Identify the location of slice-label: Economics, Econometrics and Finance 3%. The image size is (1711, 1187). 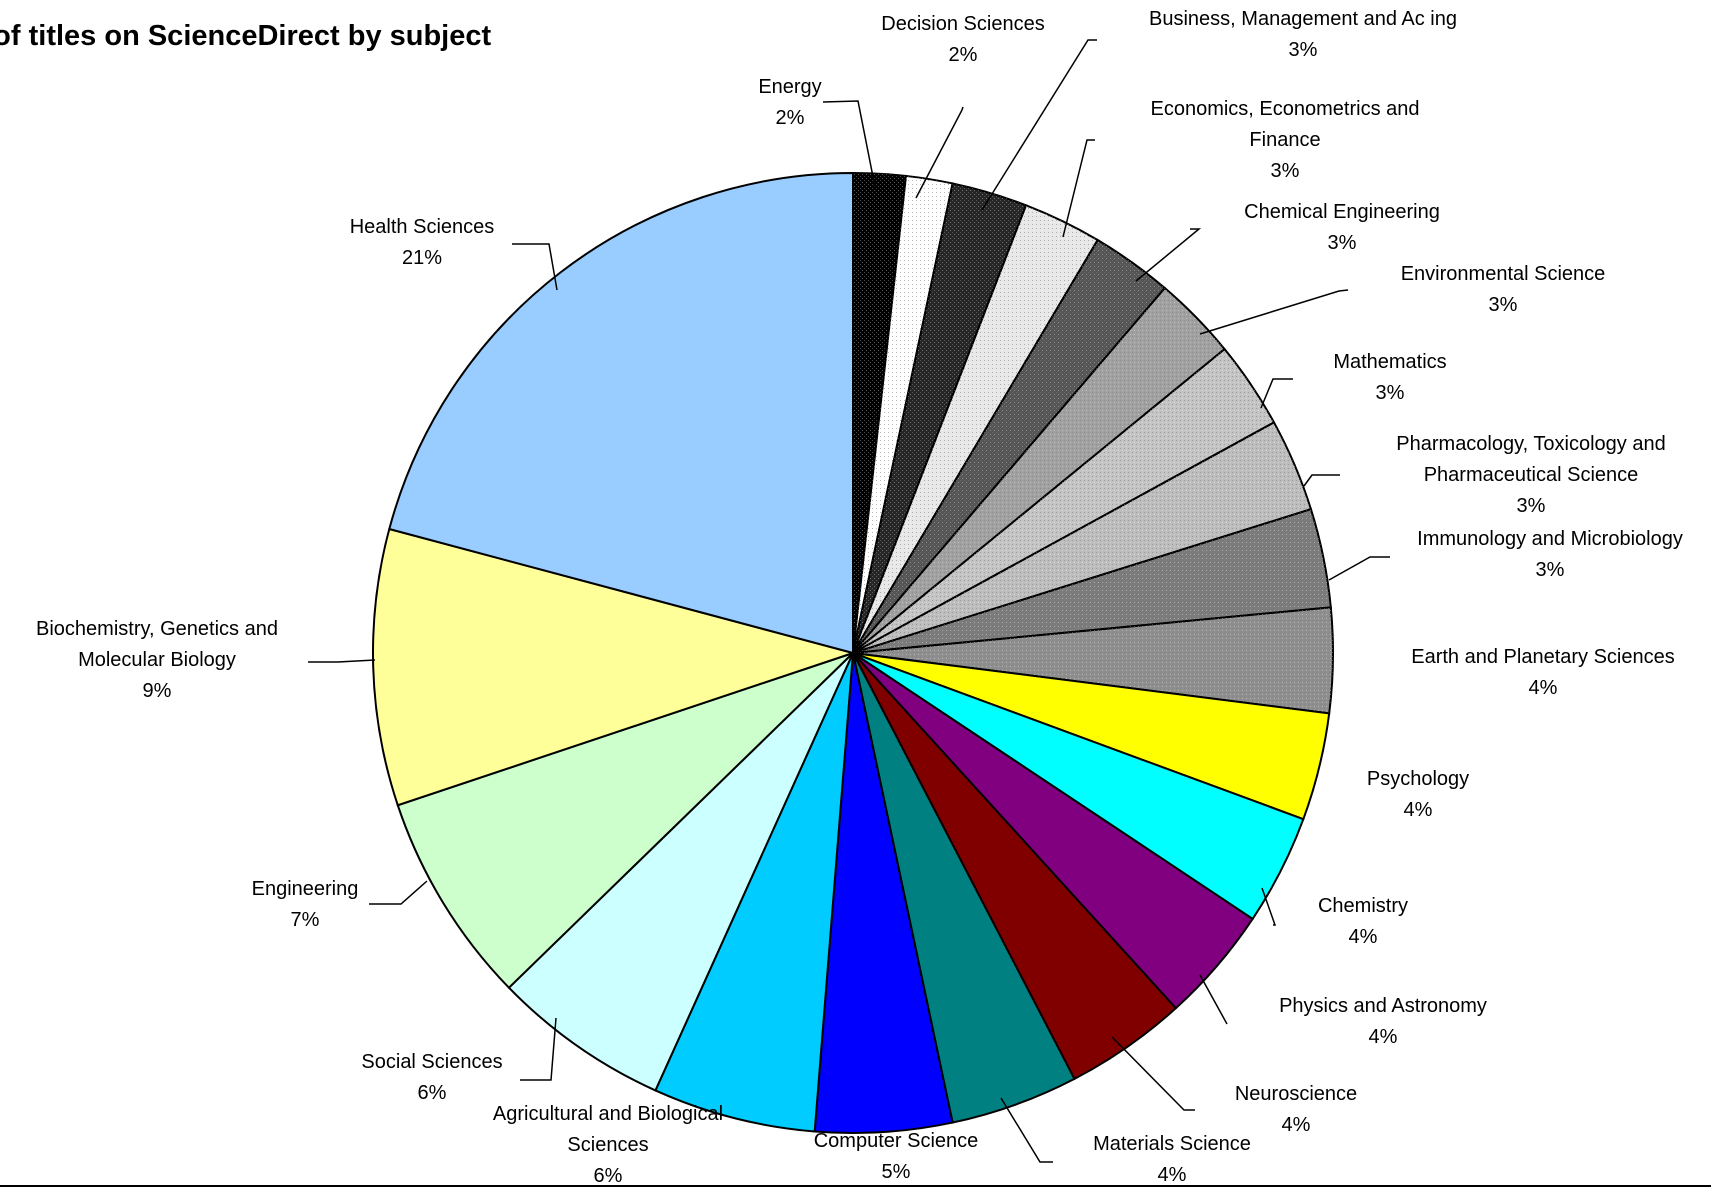
(1284, 140).